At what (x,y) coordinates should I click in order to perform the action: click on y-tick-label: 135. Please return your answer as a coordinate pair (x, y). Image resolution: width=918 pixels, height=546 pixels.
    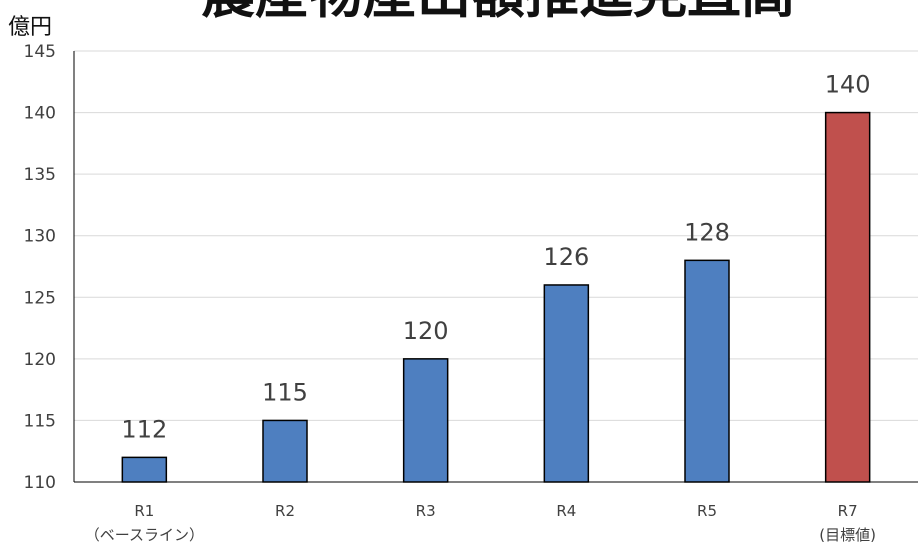
    Looking at the image, I should click on (40, 175).